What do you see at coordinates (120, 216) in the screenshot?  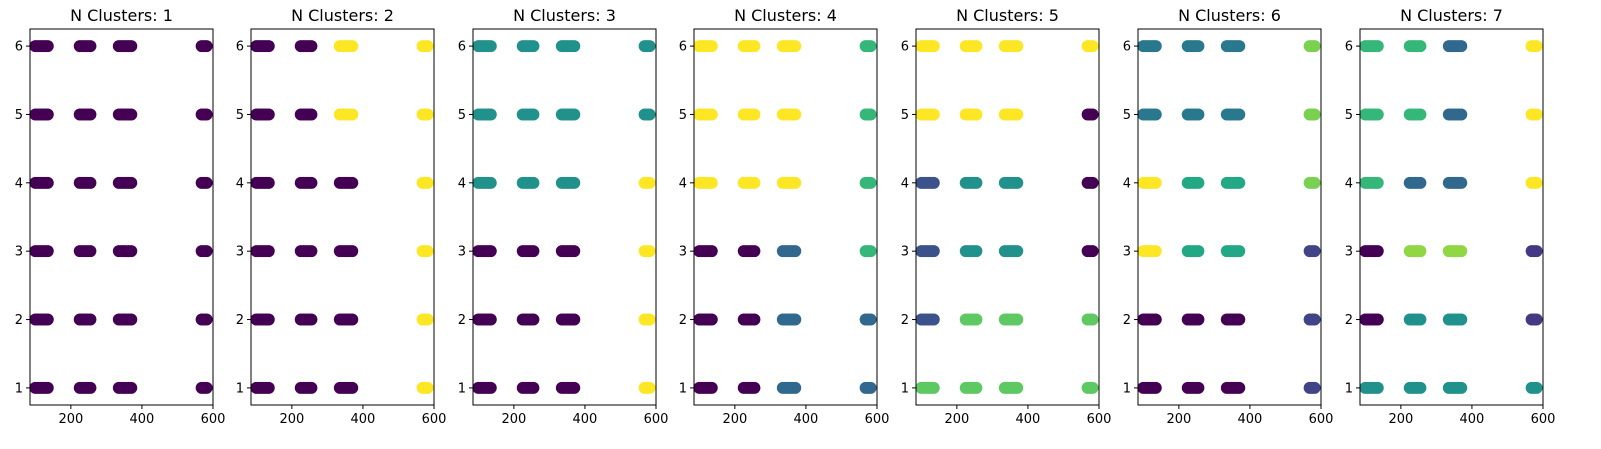 I see `scatter-panel-1: N Clusters: 1 200 400 600 1 2 3 4 5 6` at bounding box center [120, 216].